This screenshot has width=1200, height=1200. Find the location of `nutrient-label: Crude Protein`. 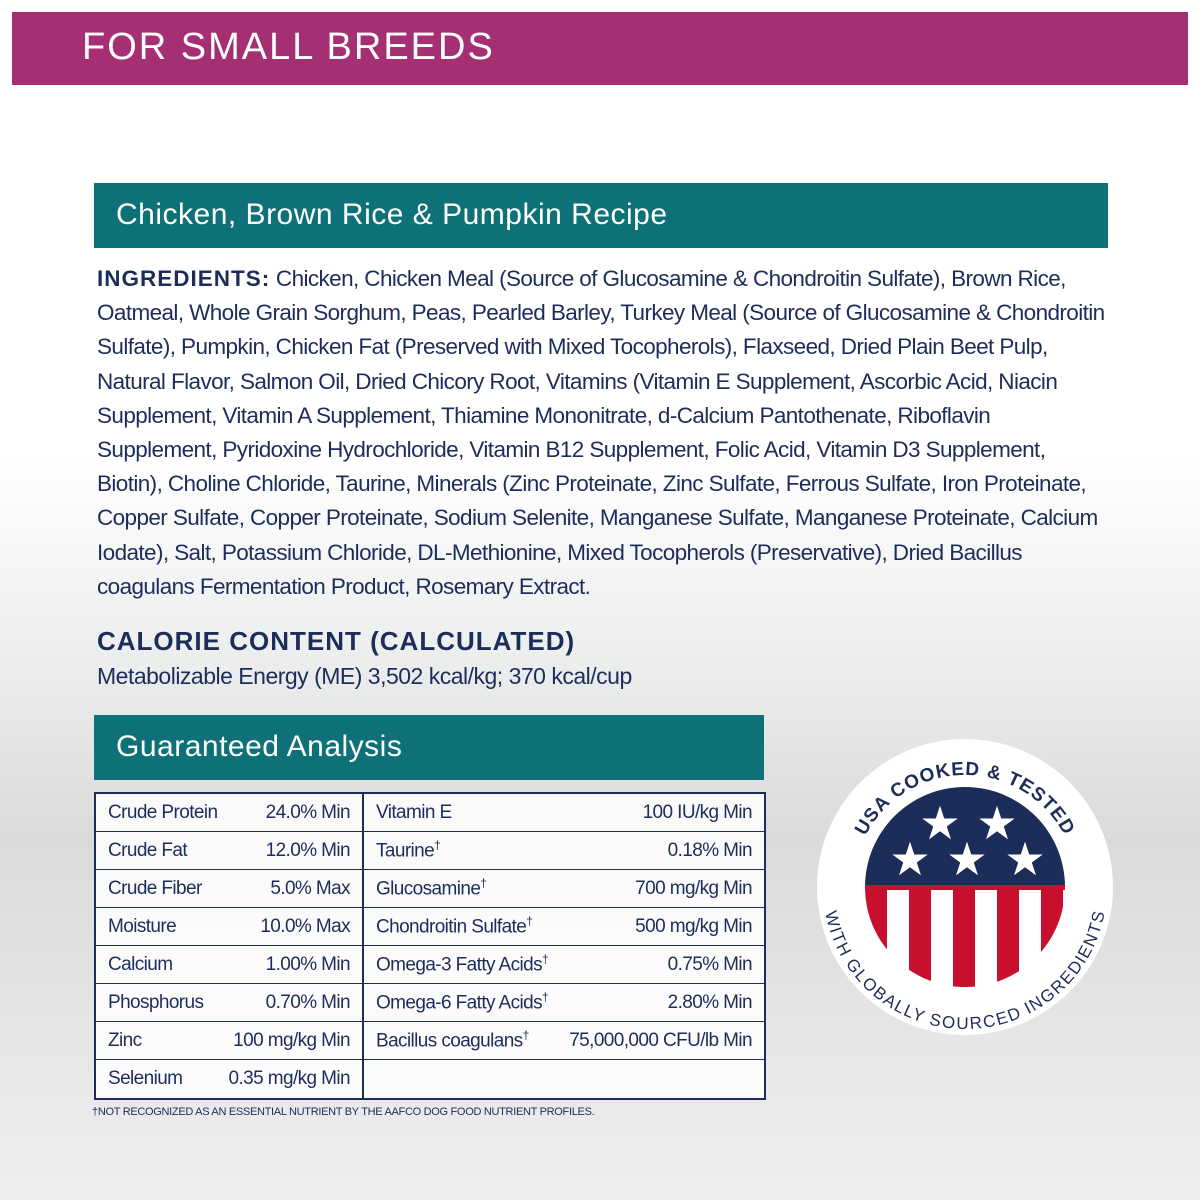

nutrient-label: Crude Protein is located at coordinates (163, 812).